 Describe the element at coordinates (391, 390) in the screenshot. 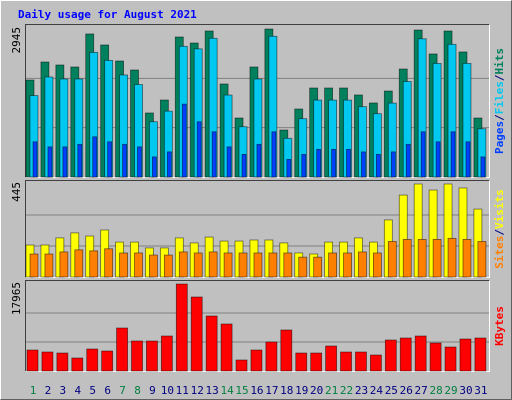

I see `x-tick-label: 25` at that location.